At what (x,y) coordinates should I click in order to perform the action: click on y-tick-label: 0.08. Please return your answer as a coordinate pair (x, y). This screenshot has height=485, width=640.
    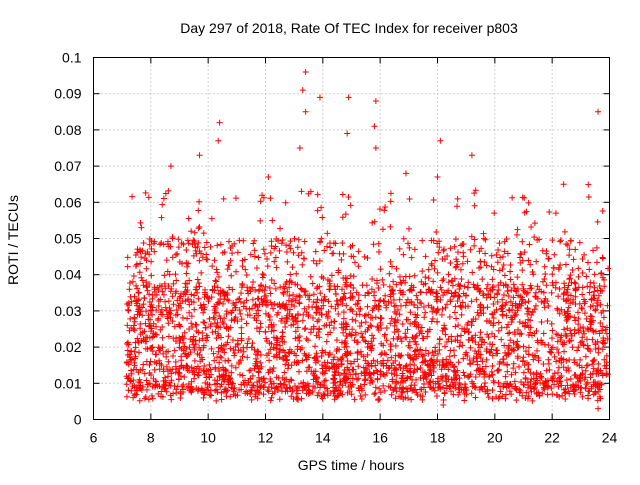
    Looking at the image, I should click on (67, 130).